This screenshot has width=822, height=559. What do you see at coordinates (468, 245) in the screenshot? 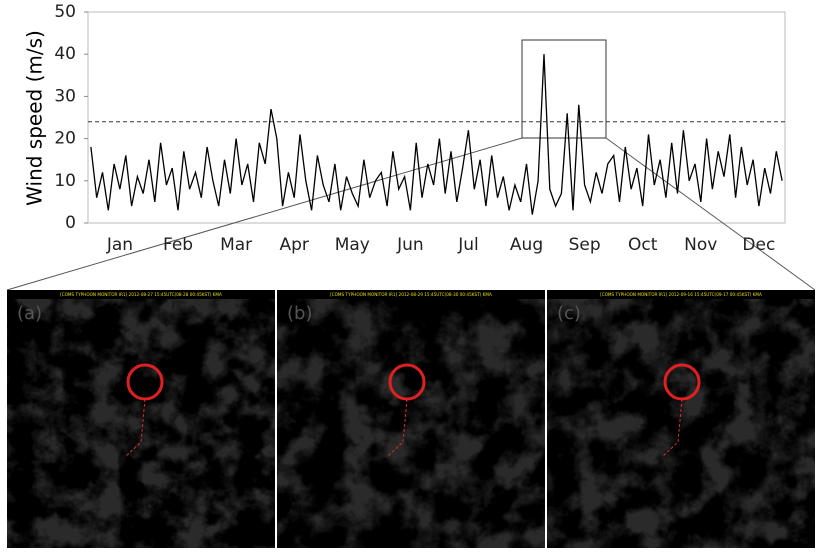
I see `x-tick-label: Jul` at bounding box center [468, 245].